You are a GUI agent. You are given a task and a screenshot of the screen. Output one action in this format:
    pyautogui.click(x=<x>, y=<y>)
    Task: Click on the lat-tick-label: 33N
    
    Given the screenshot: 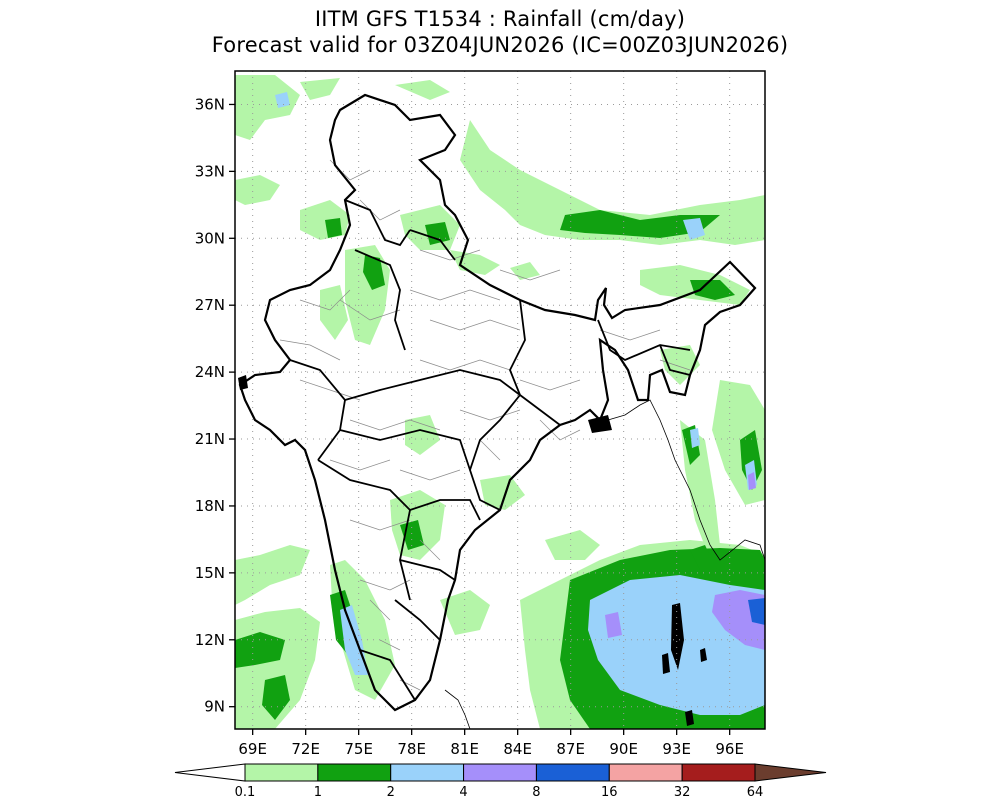 What is the action you would take?
    pyautogui.click(x=210, y=171)
    